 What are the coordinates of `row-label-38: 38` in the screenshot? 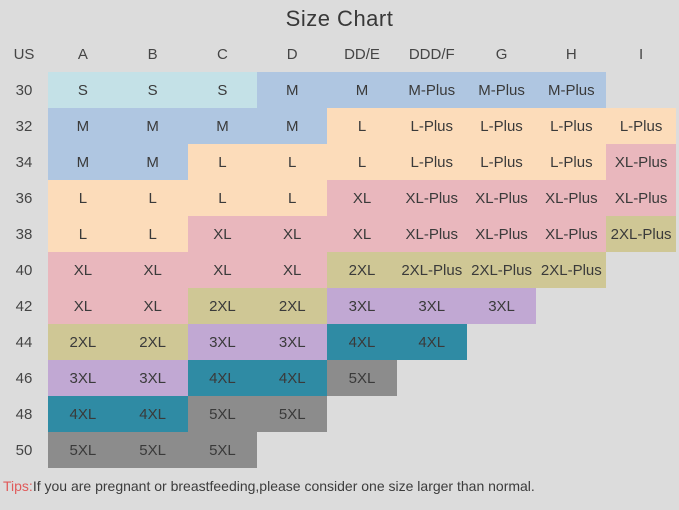 It's located at (24, 234).